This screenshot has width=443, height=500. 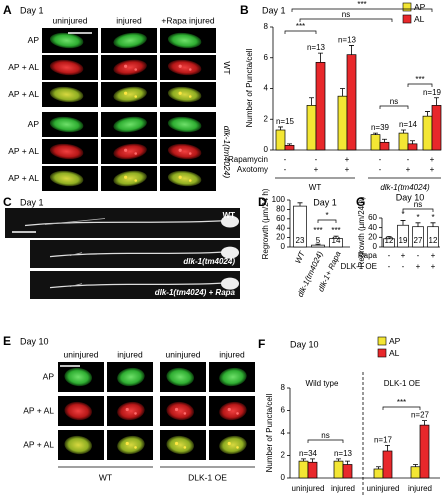 I want to click on row-label: AP, so click(x=34, y=124).